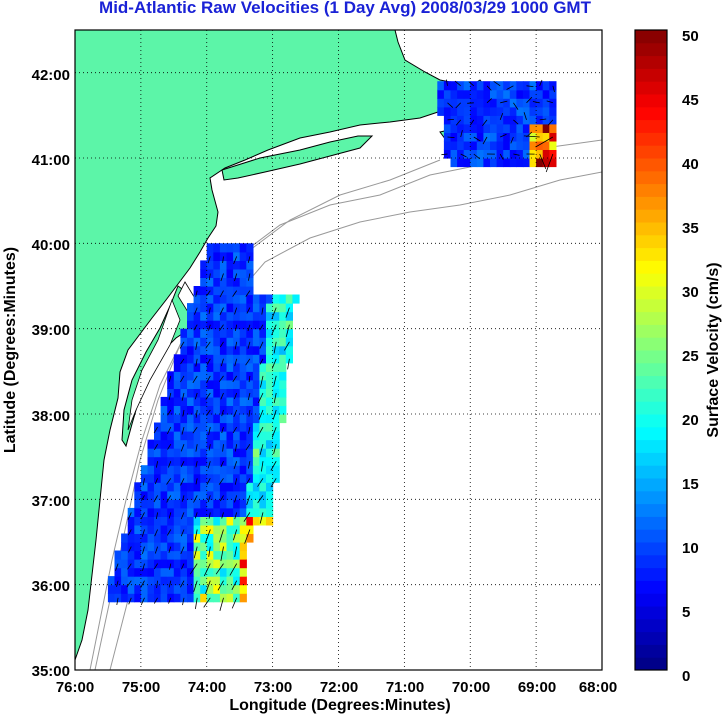 This screenshot has height=714, width=724. What do you see at coordinates (713, 349) in the screenshot?
I see `colorbar-label: Surface Velocity (cm/s)` at bounding box center [713, 349].